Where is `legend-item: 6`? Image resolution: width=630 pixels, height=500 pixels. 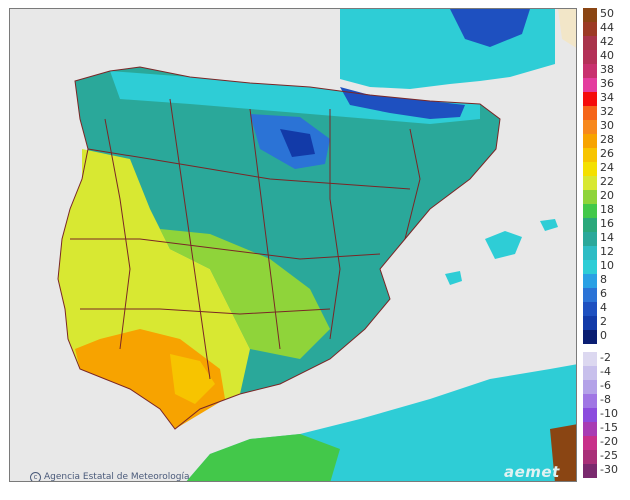
legend-item: 6 is located at coordinates (604, 294).